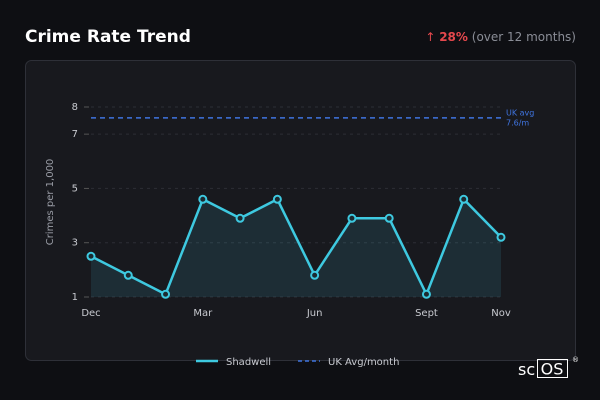 The width and height of the screenshot is (600, 400). I want to click on logo-text: sc, so click(526, 369).